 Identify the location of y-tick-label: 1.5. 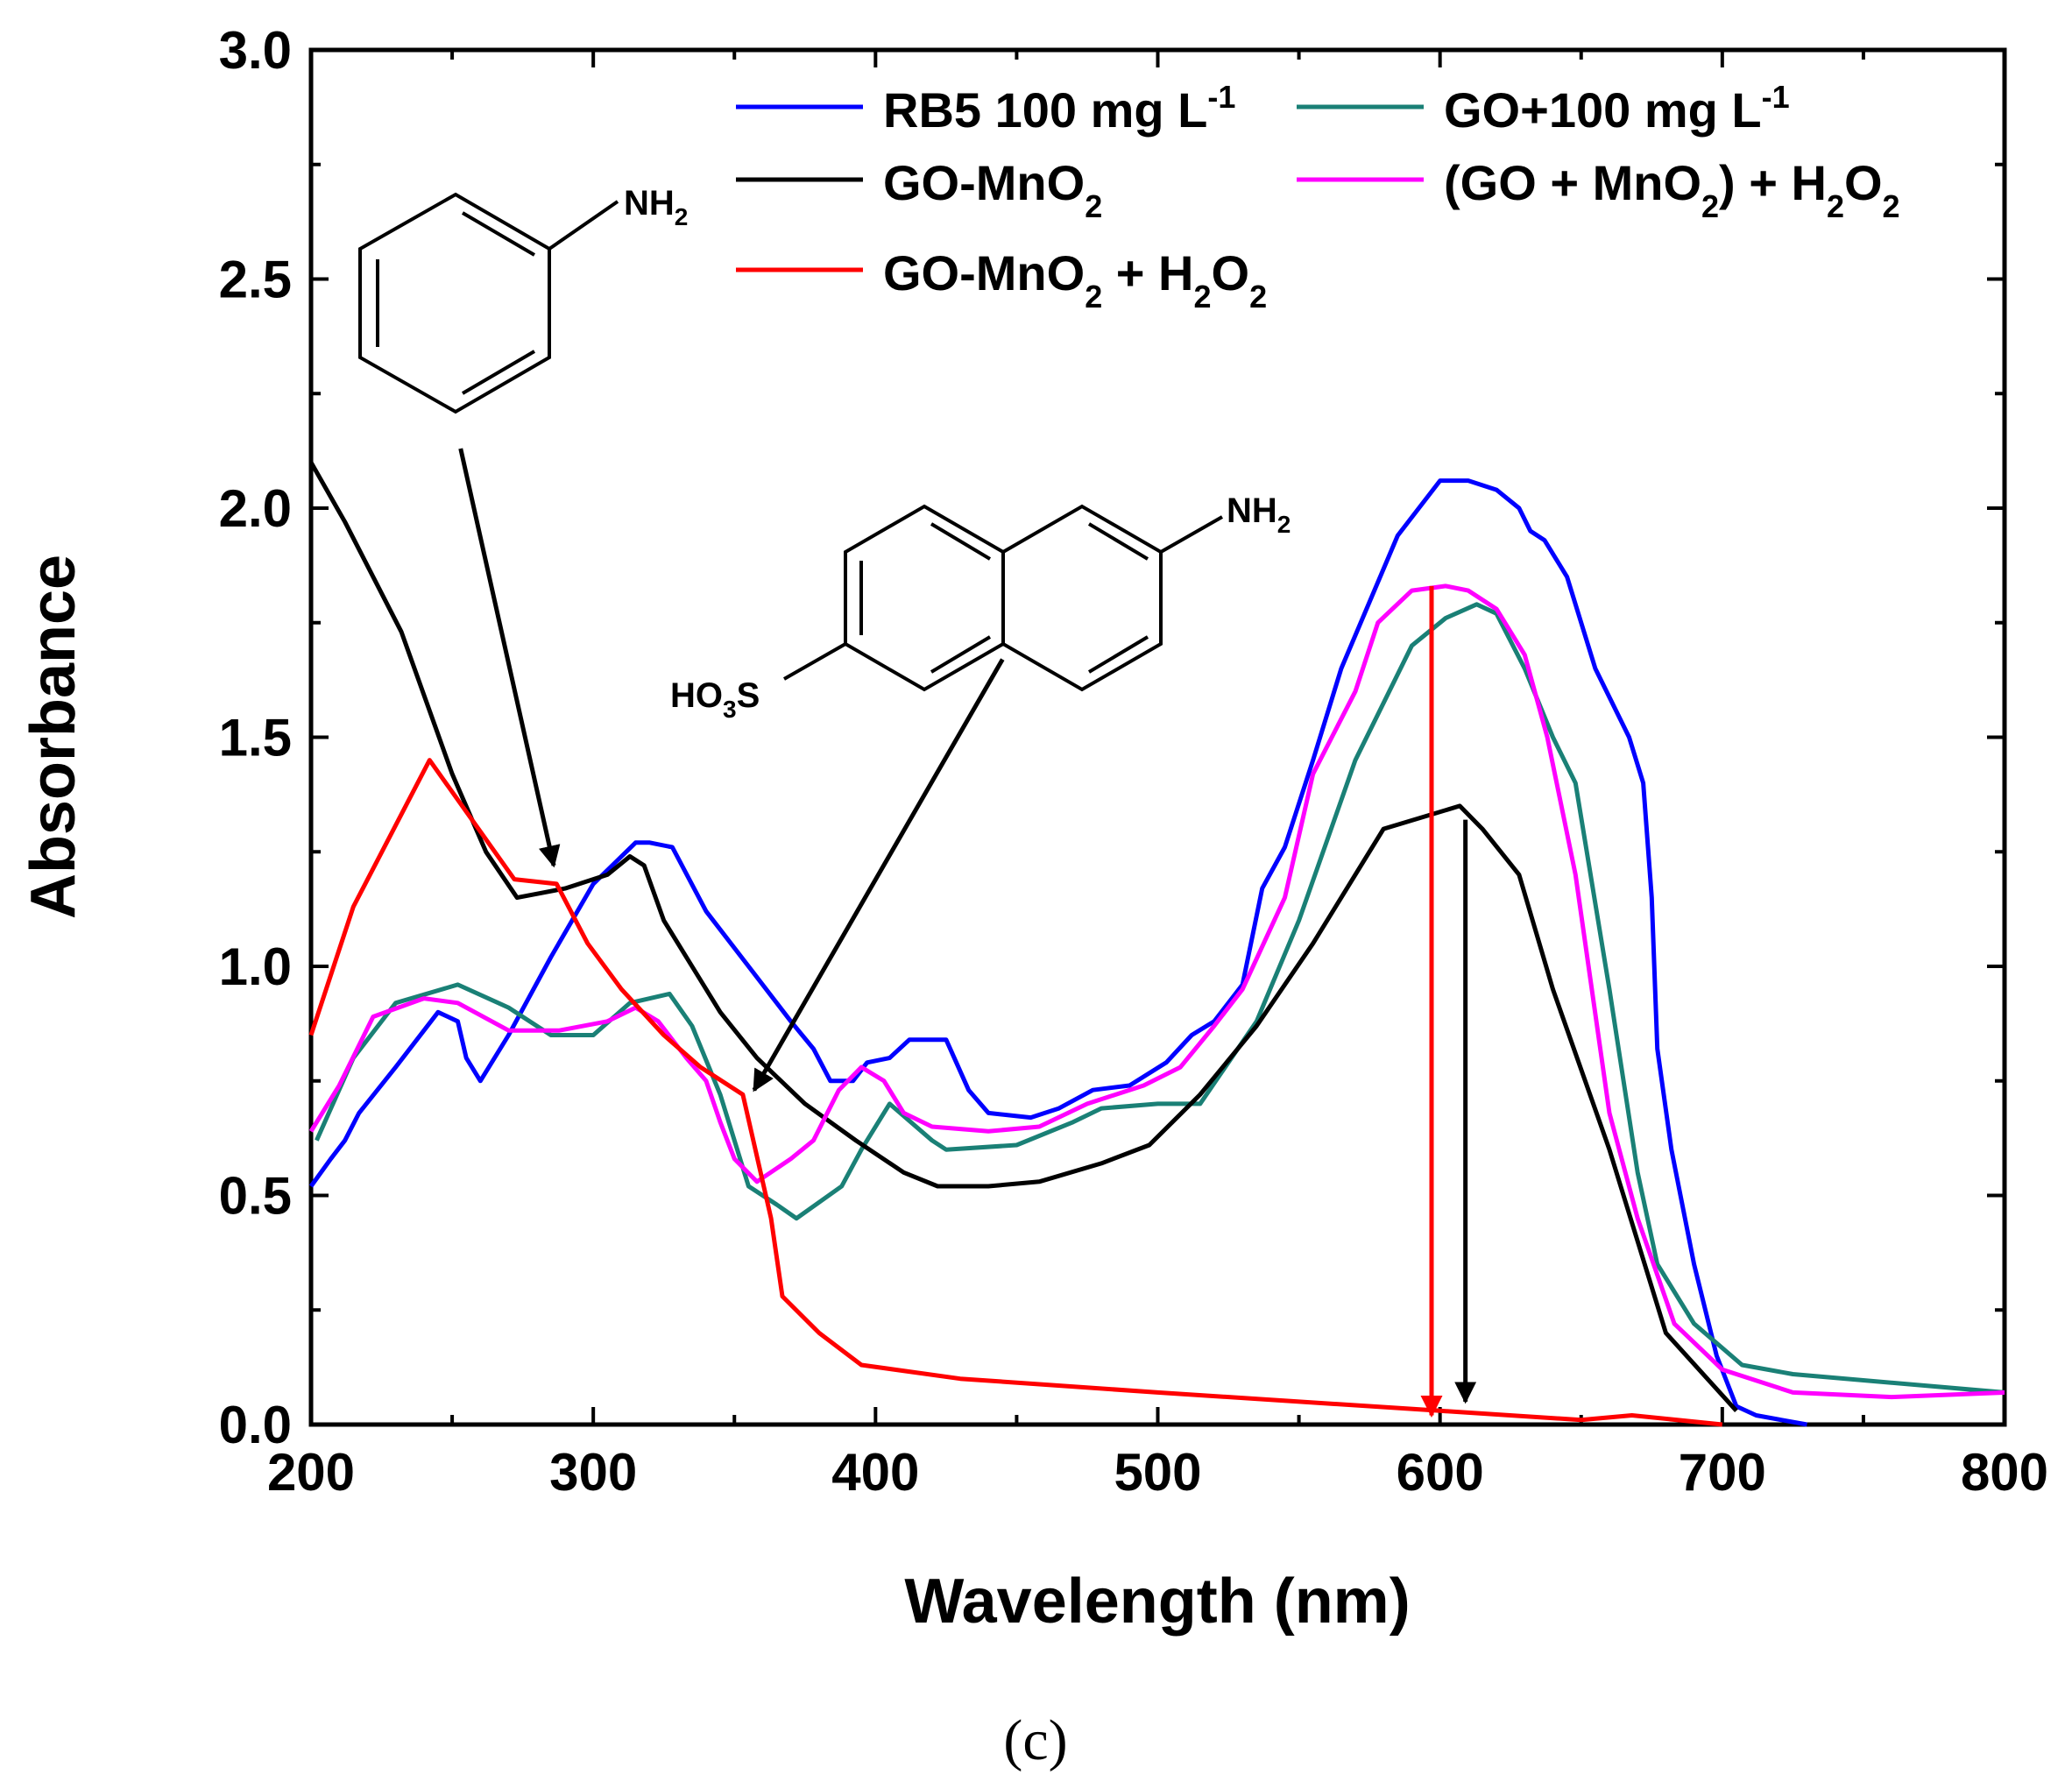
(255, 738).